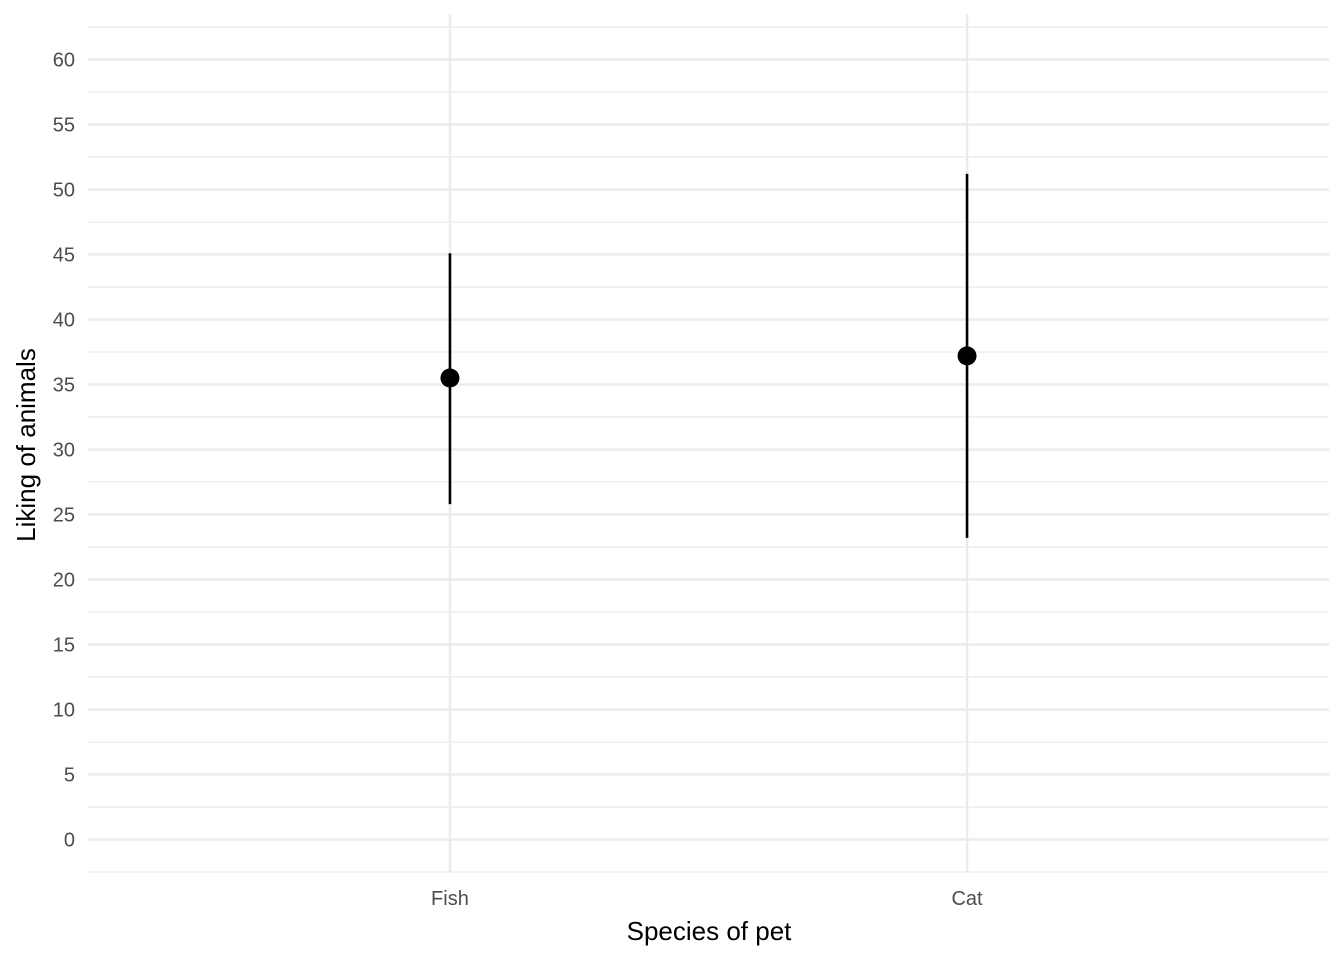 The height and width of the screenshot is (960, 1344). I want to click on x-tick-labels: Fish Cat, so click(707, 899).